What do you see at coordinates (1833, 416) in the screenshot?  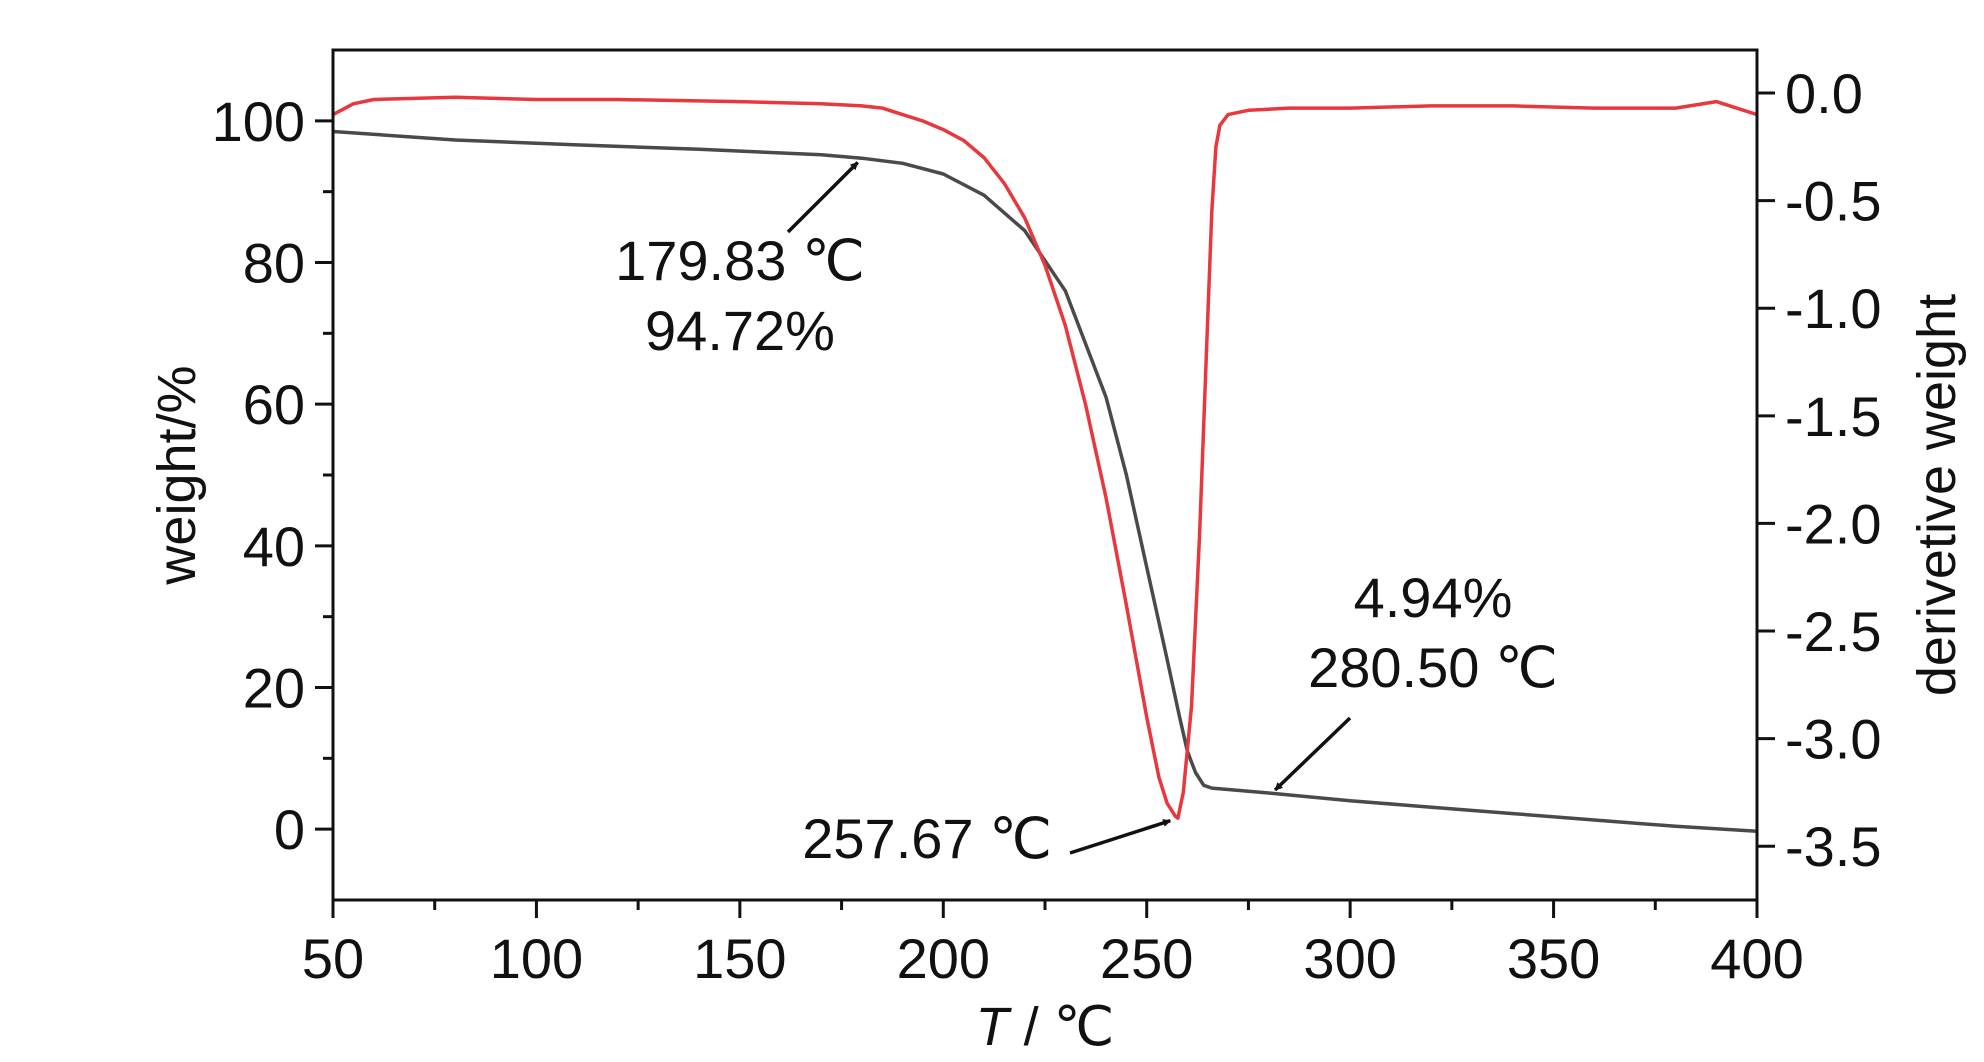 I see `y-right-tick-label: -1.5` at bounding box center [1833, 416].